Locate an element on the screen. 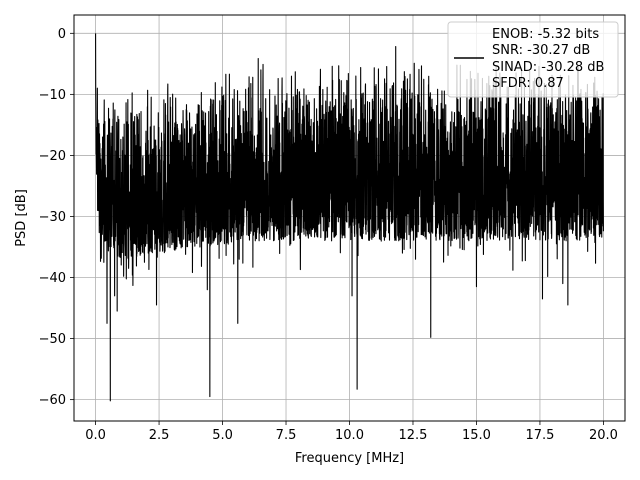 This screenshot has width=640, height=480. x-tick-label: 5.0 is located at coordinates (222, 435).